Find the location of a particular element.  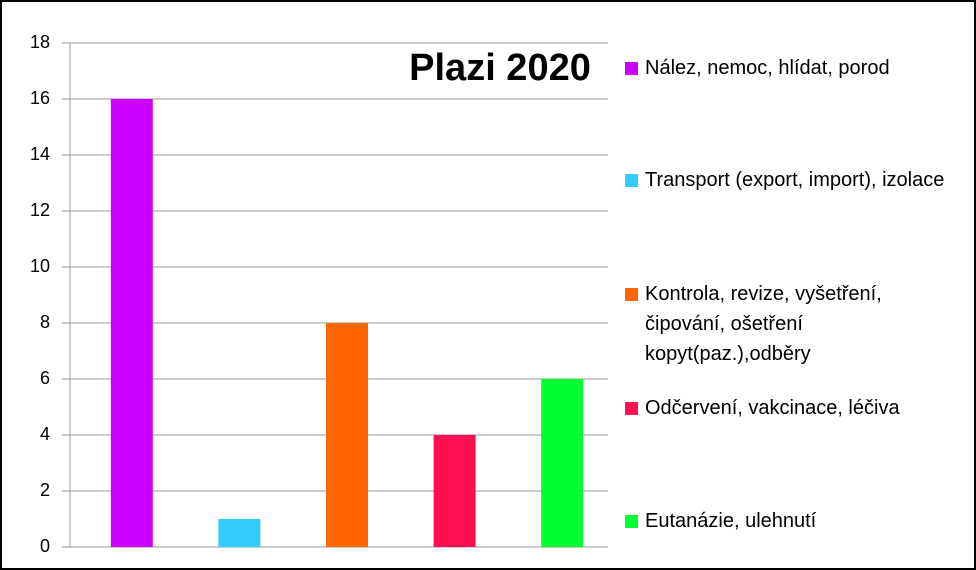

y-tick-label: 18 is located at coordinates (40, 42).